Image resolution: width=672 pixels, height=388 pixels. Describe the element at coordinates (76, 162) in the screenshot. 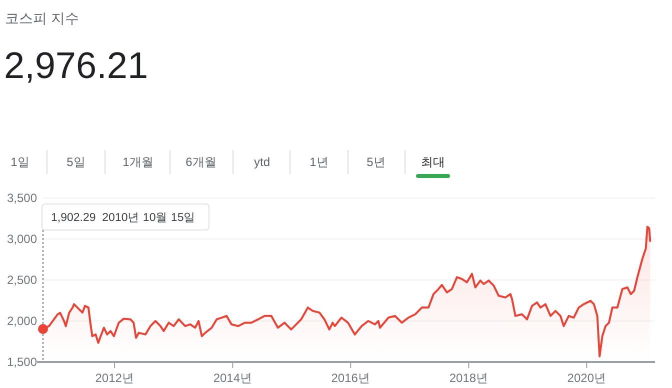

I see `text: 5일` at that location.